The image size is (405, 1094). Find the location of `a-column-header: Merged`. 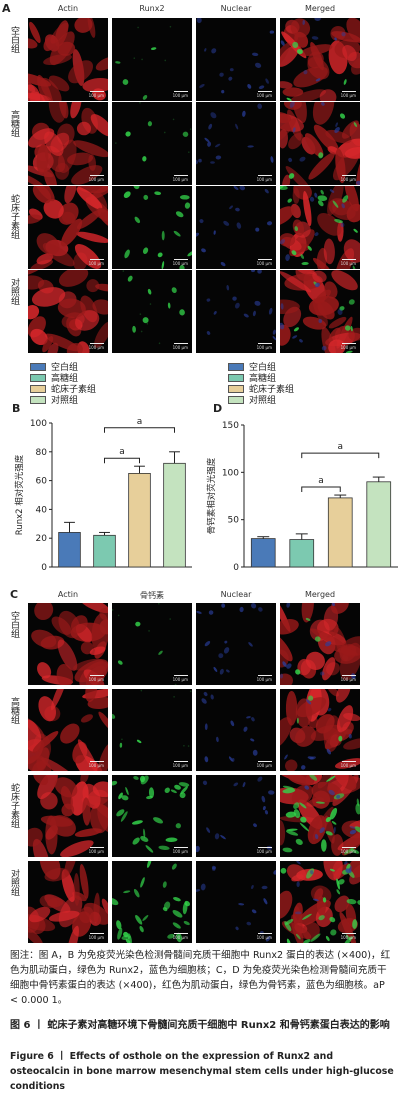

a-column-header: Merged is located at coordinates (320, 8).